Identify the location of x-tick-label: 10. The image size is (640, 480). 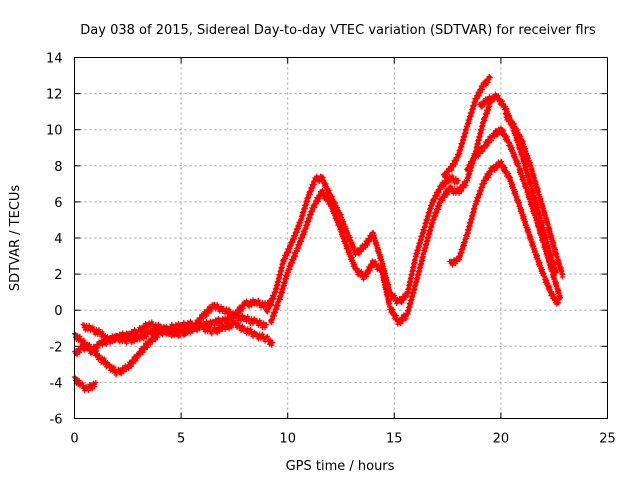
(287, 439).